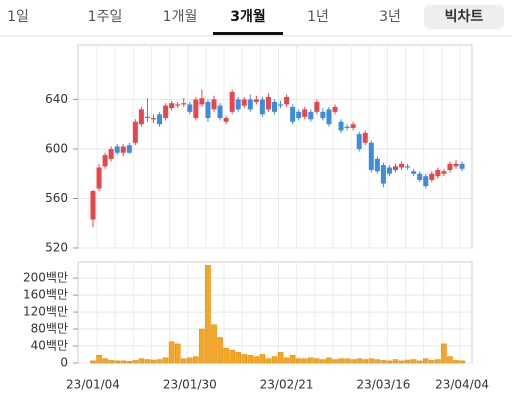  I want to click on x-tick-label: 23/01/30, so click(190, 385).